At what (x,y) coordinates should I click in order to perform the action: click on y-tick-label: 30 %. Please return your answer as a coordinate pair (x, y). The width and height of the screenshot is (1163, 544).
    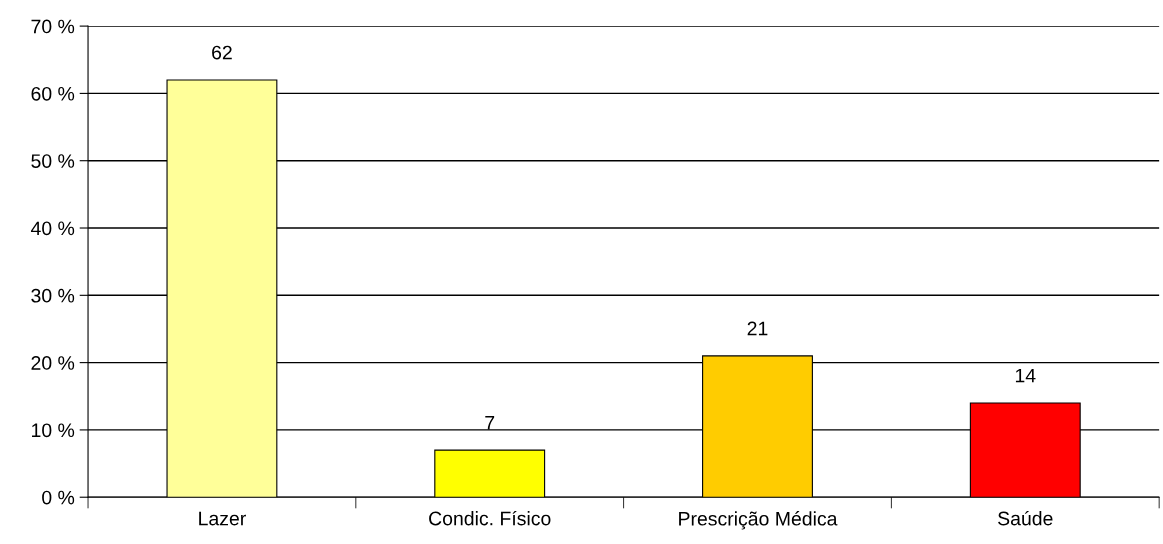
    Looking at the image, I should click on (53, 295).